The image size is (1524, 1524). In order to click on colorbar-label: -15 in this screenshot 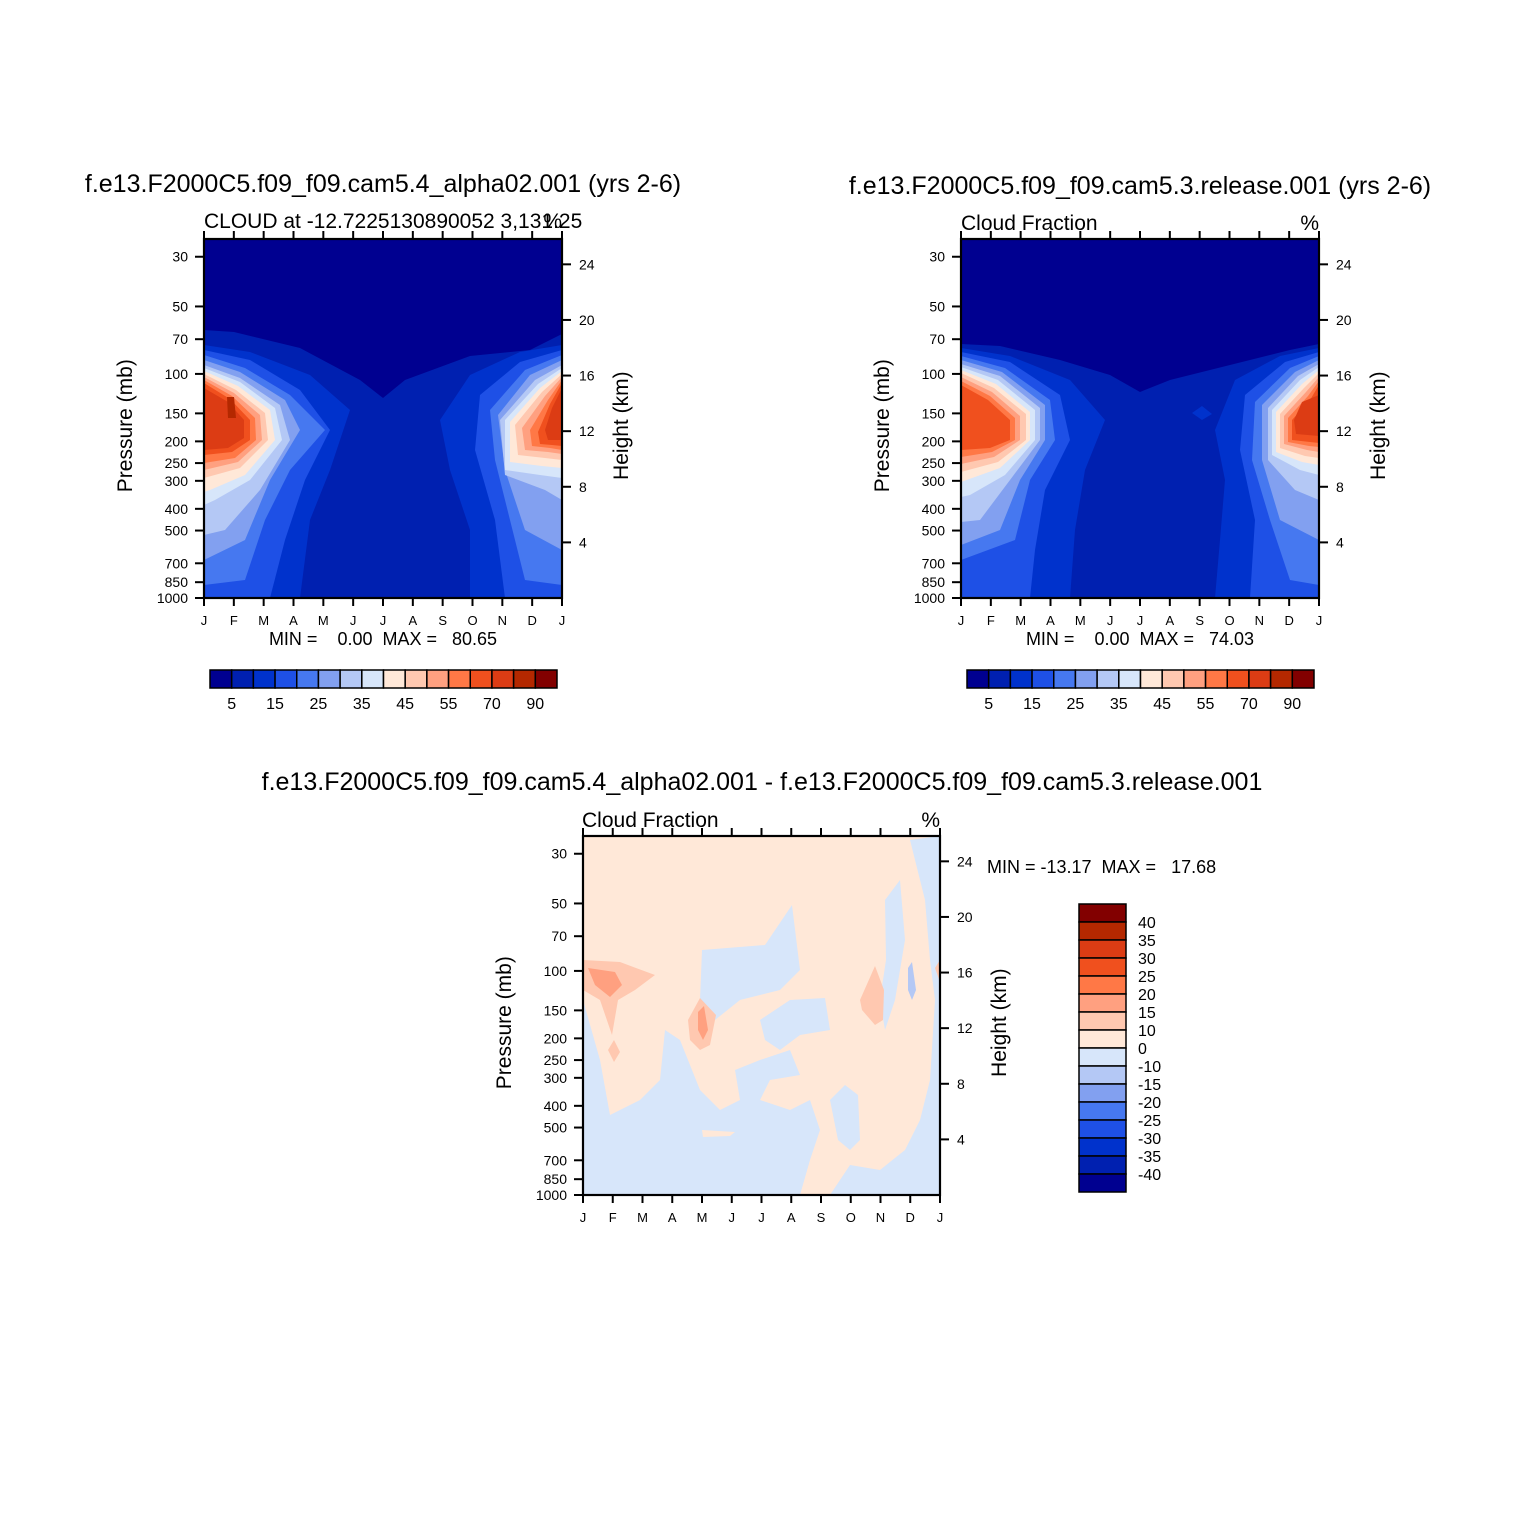, I will do `click(1149, 1085)`.